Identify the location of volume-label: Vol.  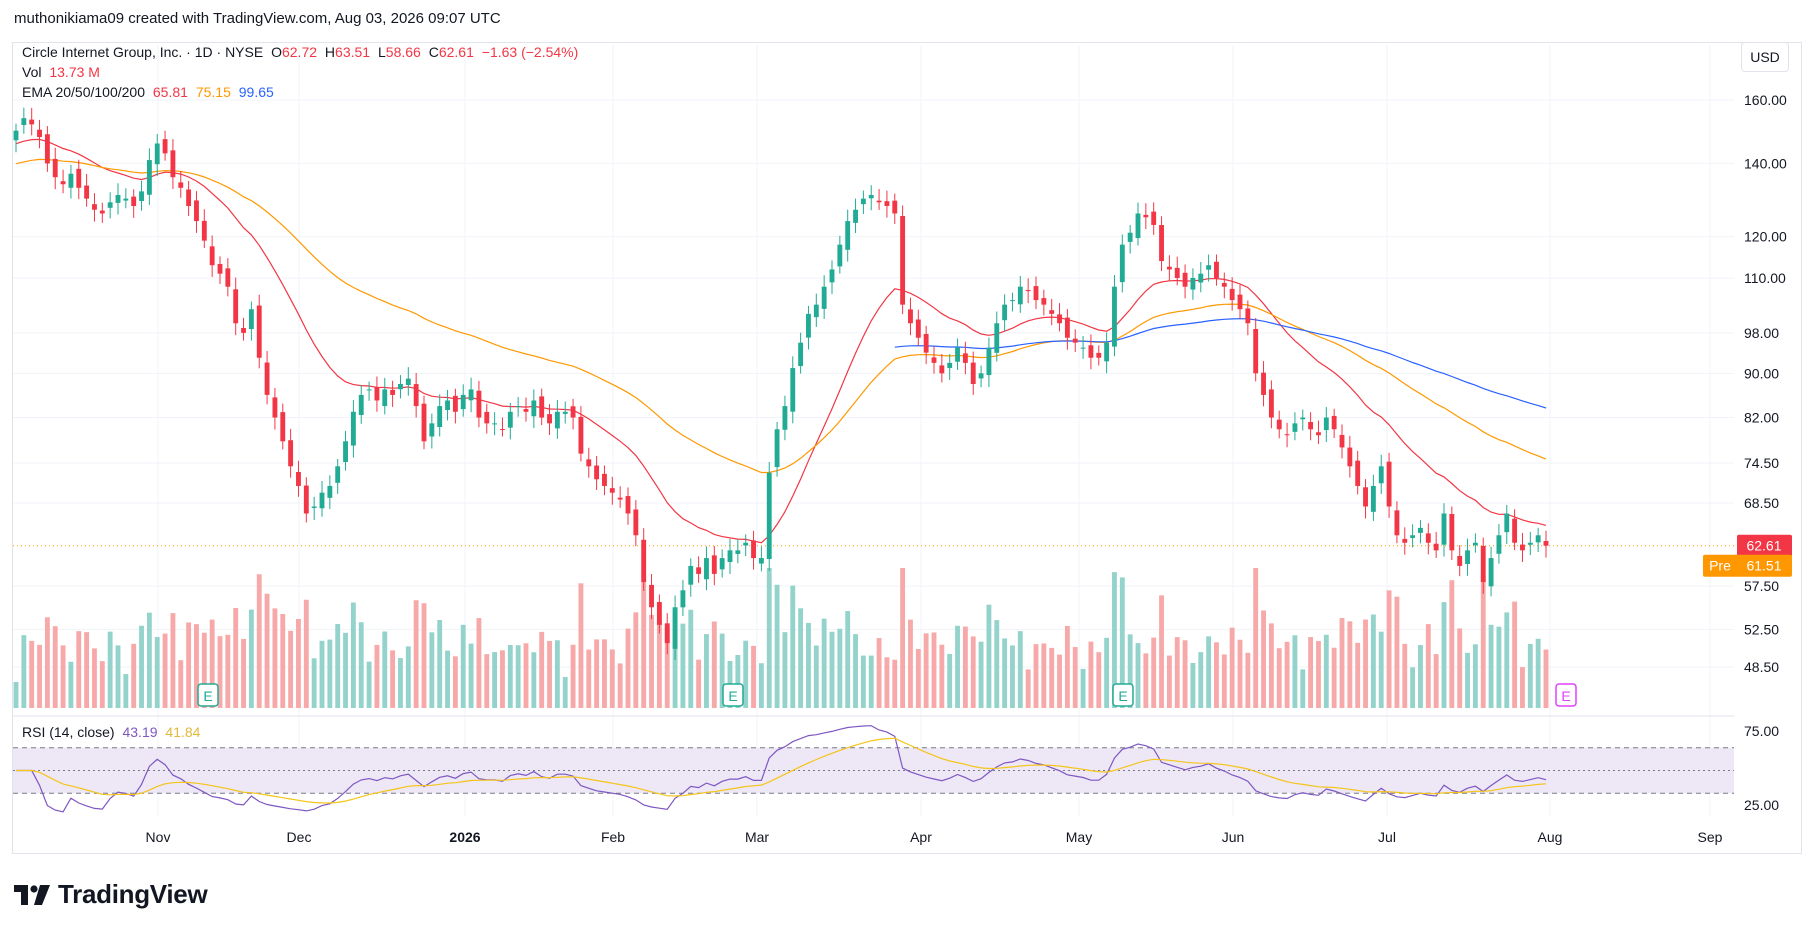
(32, 72).